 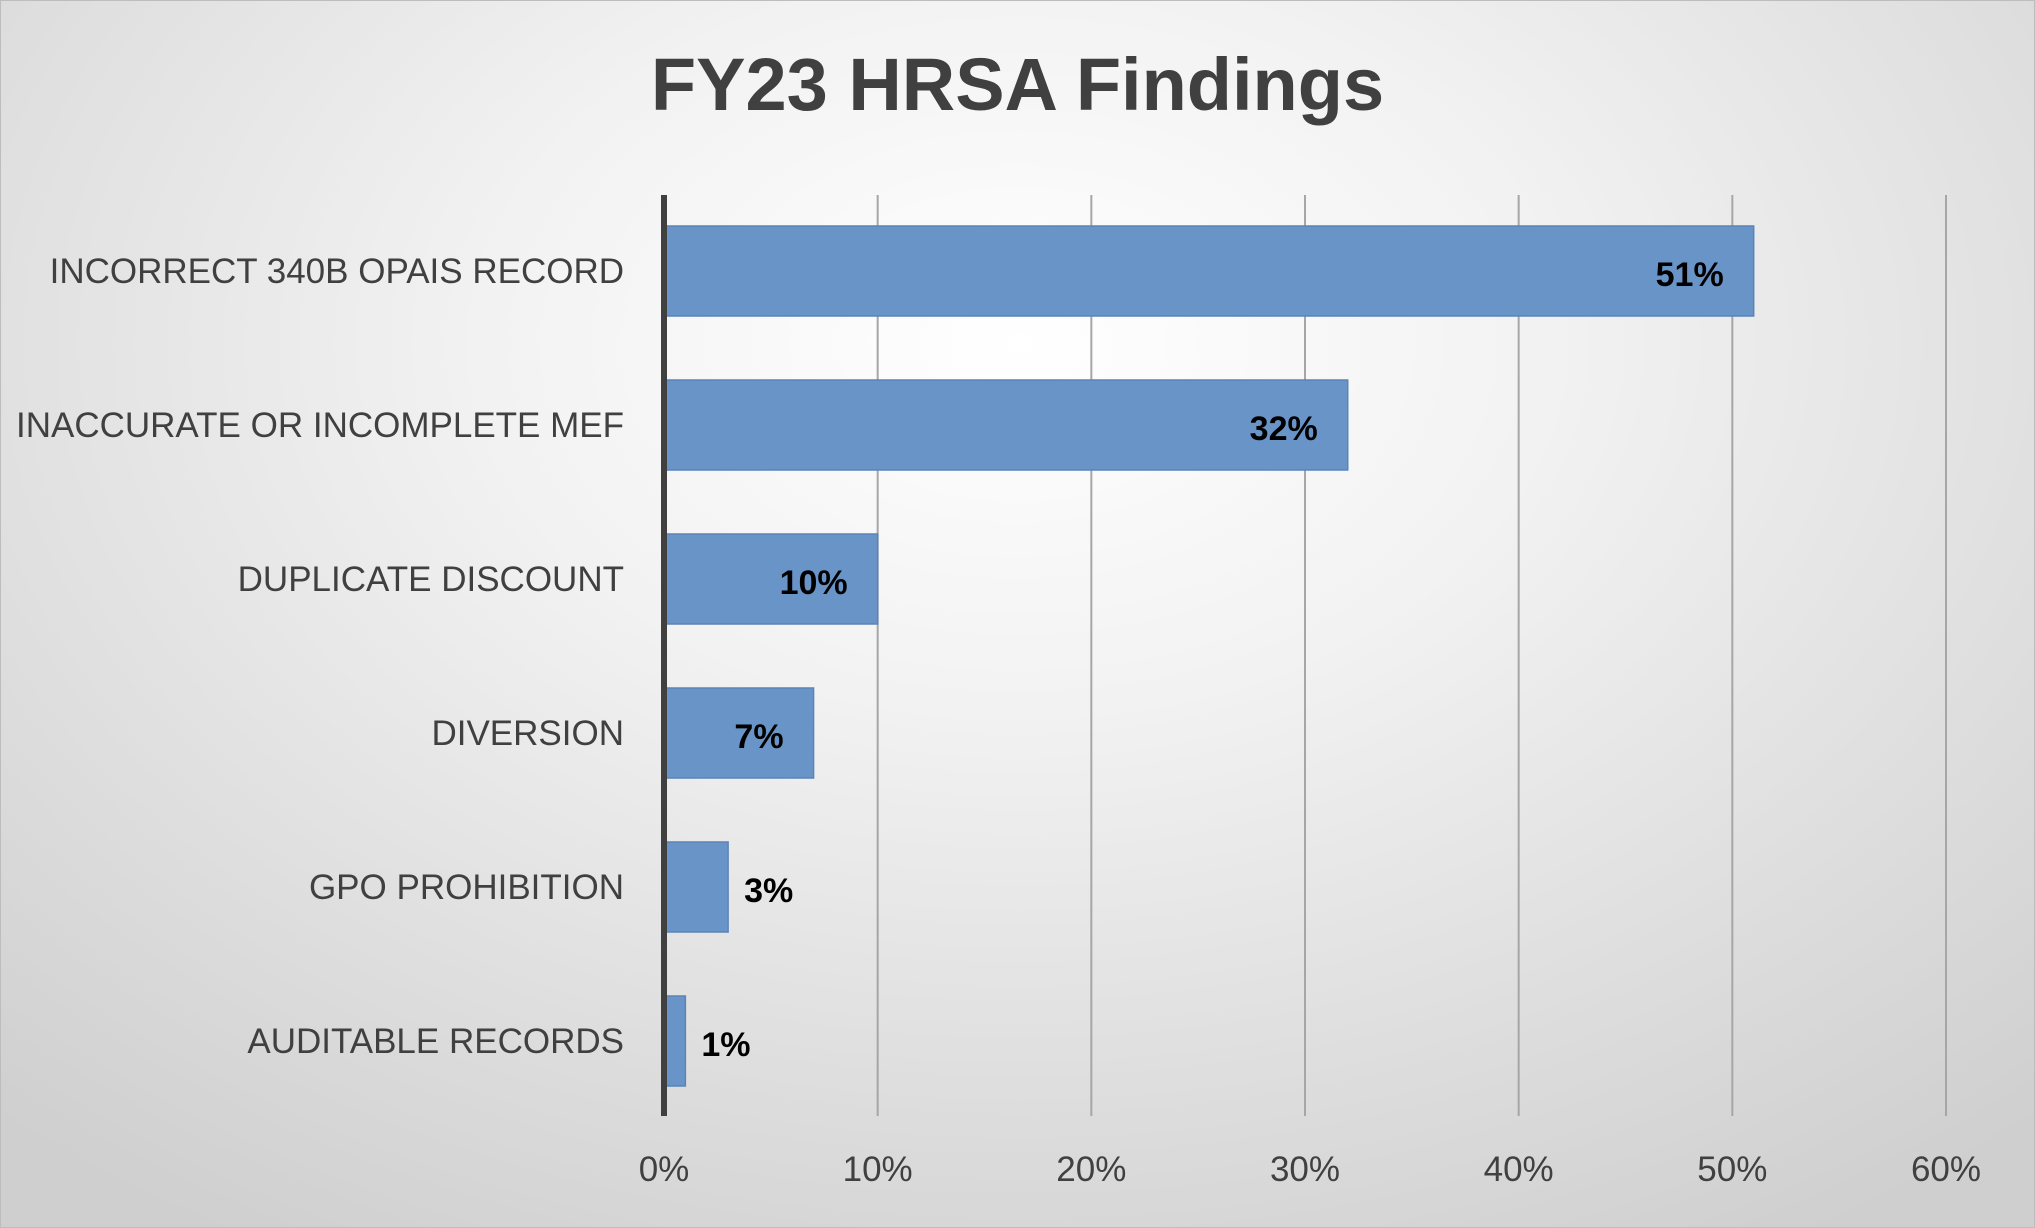 What do you see at coordinates (431, 579) in the screenshot?
I see `category-label: DUPLICATE DISCOUNT` at bounding box center [431, 579].